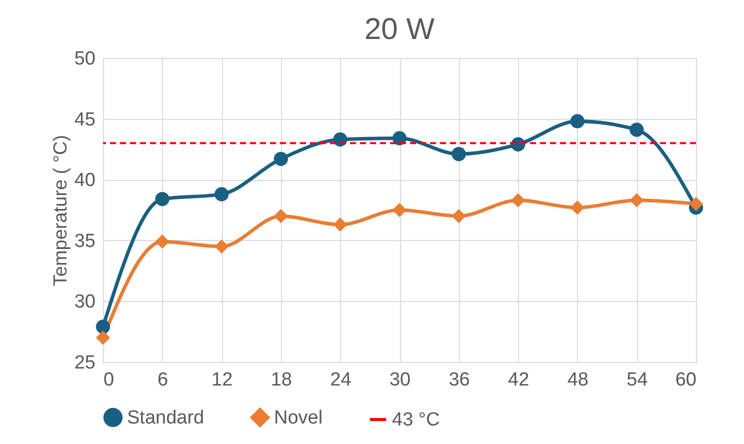  Describe the element at coordinates (222, 380) in the screenshot. I see `x-tick-label: 12` at that location.